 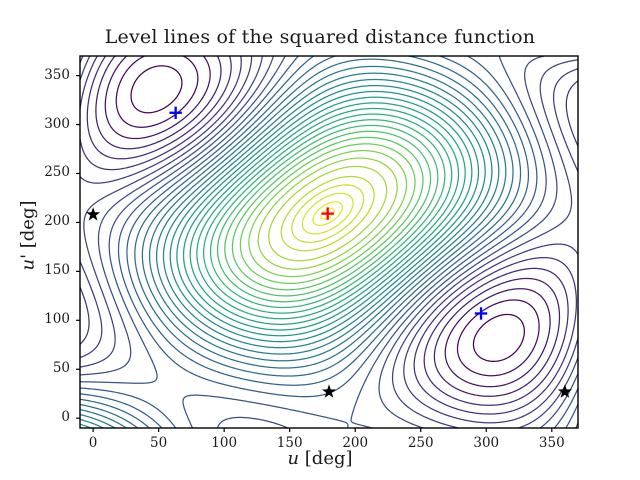 What do you see at coordinates (57, 74) in the screenshot?
I see `y-tick-label: 350` at bounding box center [57, 74].